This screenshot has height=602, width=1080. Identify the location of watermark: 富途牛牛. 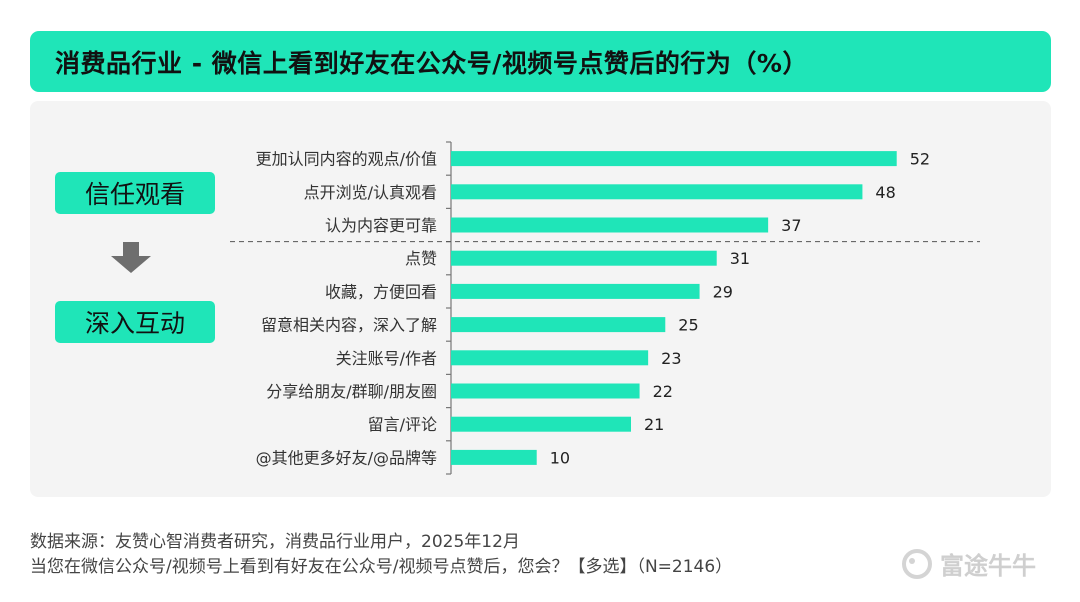
(968, 563).